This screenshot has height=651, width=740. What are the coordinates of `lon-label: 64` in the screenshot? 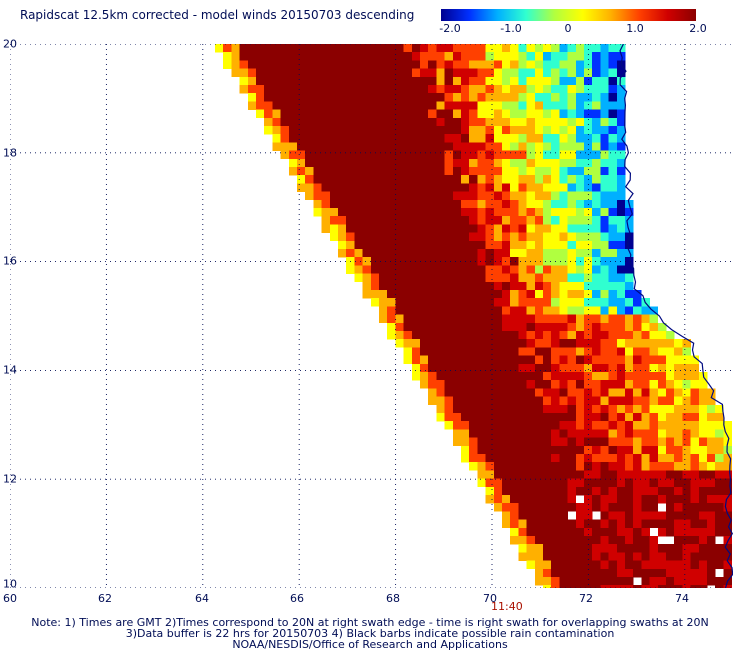 It's located at (202, 598).